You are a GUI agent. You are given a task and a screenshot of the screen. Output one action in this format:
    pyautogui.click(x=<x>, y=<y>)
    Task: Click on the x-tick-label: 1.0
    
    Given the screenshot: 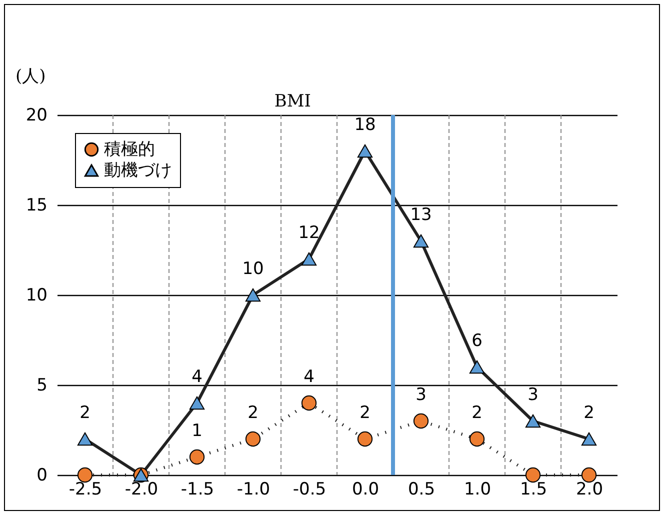 What is the action you would take?
    pyautogui.click(x=478, y=490)
    